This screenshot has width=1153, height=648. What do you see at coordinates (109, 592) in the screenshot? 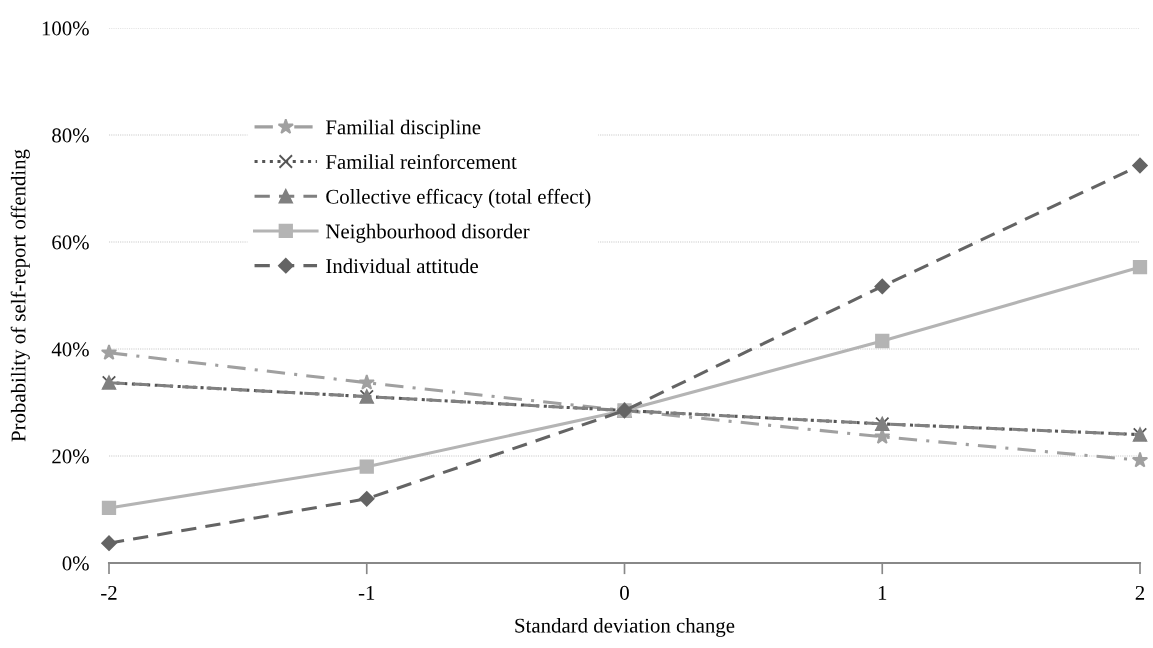
I see `x-tick-label: -2` at bounding box center [109, 592].